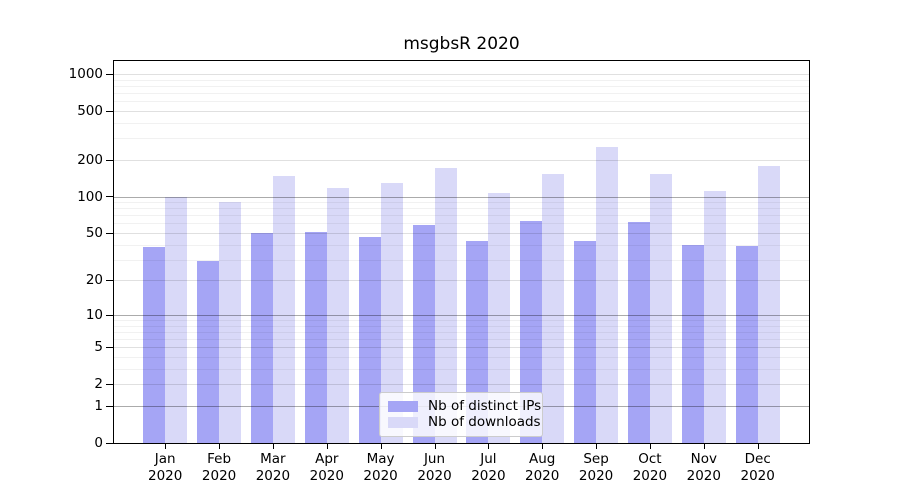 This screenshot has width=900, height=500. What do you see at coordinates (485, 406) in the screenshot?
I see `legend-label-distinct-ips: Nb of distinct IPs` at bounding box center [485, 406].